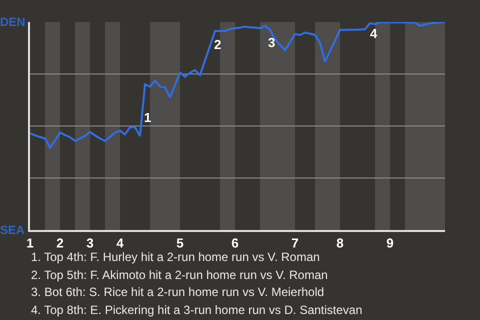 This screenshot has width=480, height=320. Describe the element at coordinates (13, 230) in the screenshot. I see `text: SEA` at that location.